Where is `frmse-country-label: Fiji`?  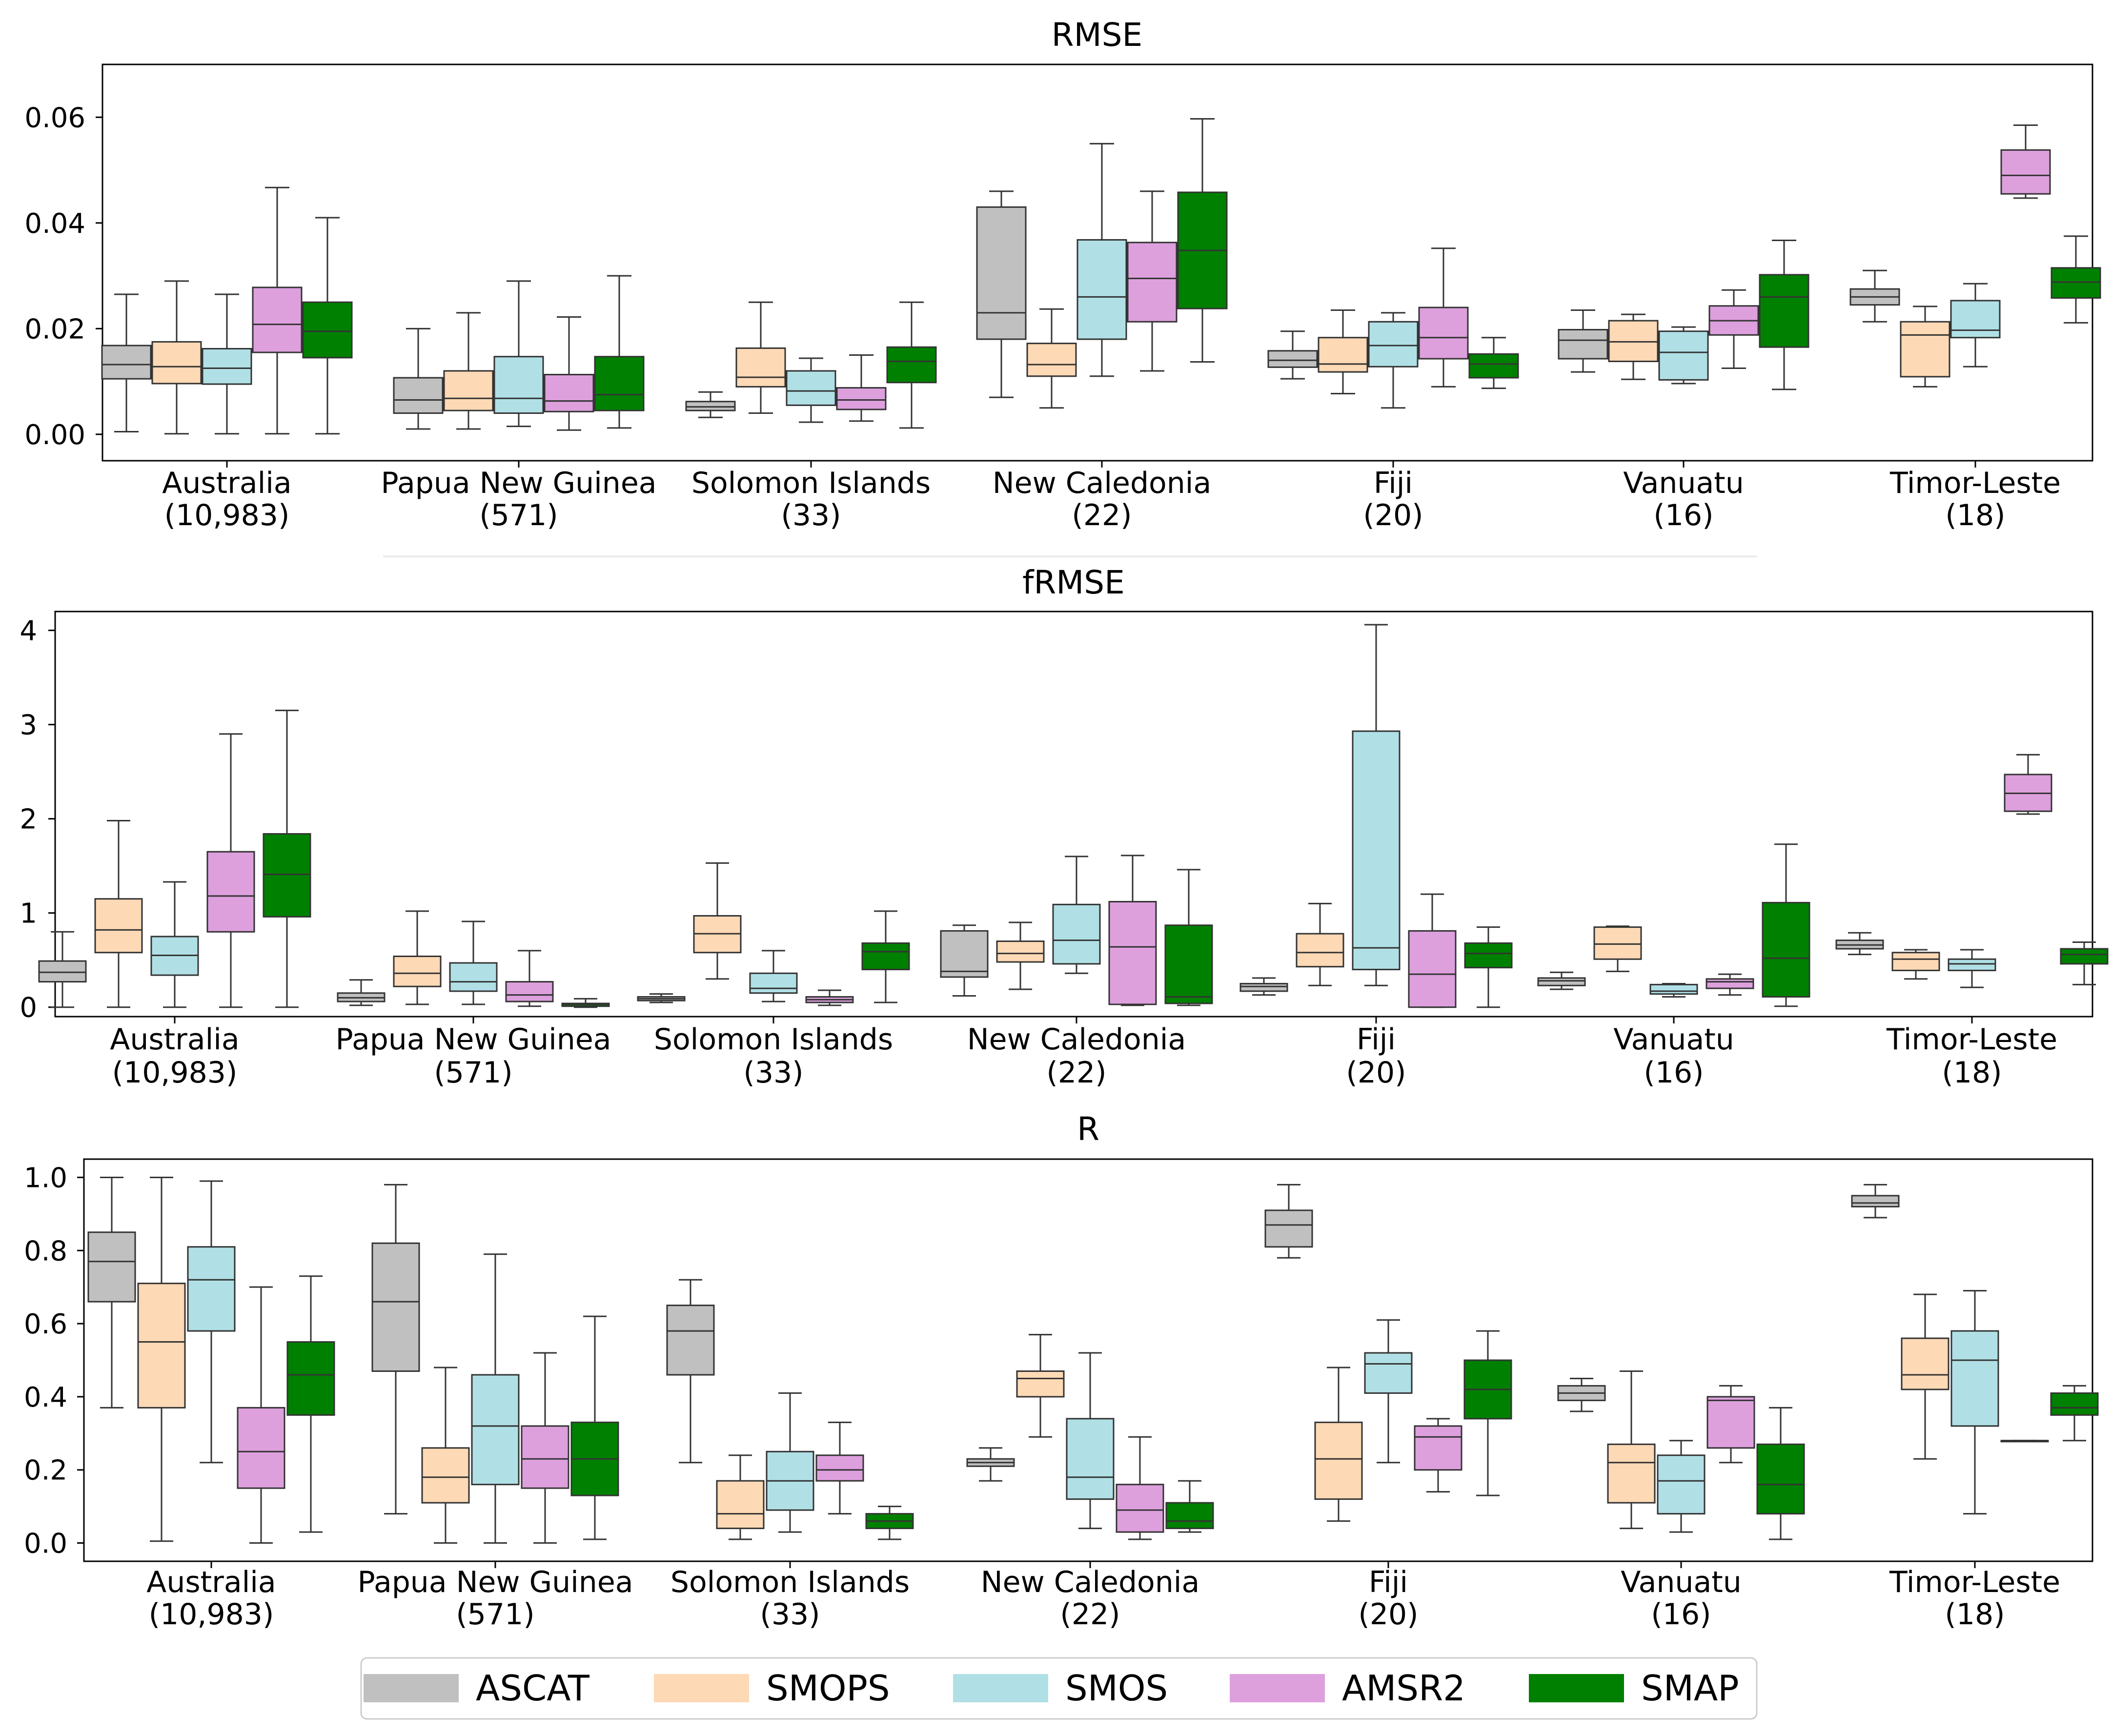
frmse-country-label: Fiji is located at coordinates (1376, 1039).